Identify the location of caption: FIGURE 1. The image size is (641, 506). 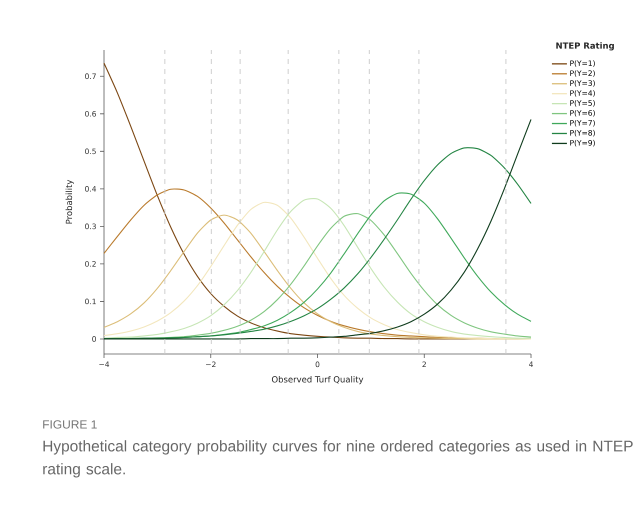
(70, 424).